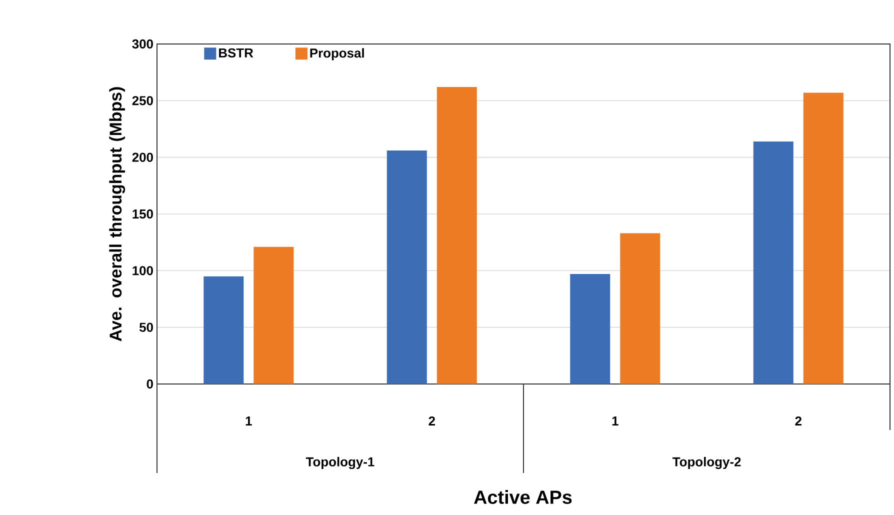  Describe the element at coordinates (149, 384) in the screenshot. I see `y-tick-label: 0` at that location.